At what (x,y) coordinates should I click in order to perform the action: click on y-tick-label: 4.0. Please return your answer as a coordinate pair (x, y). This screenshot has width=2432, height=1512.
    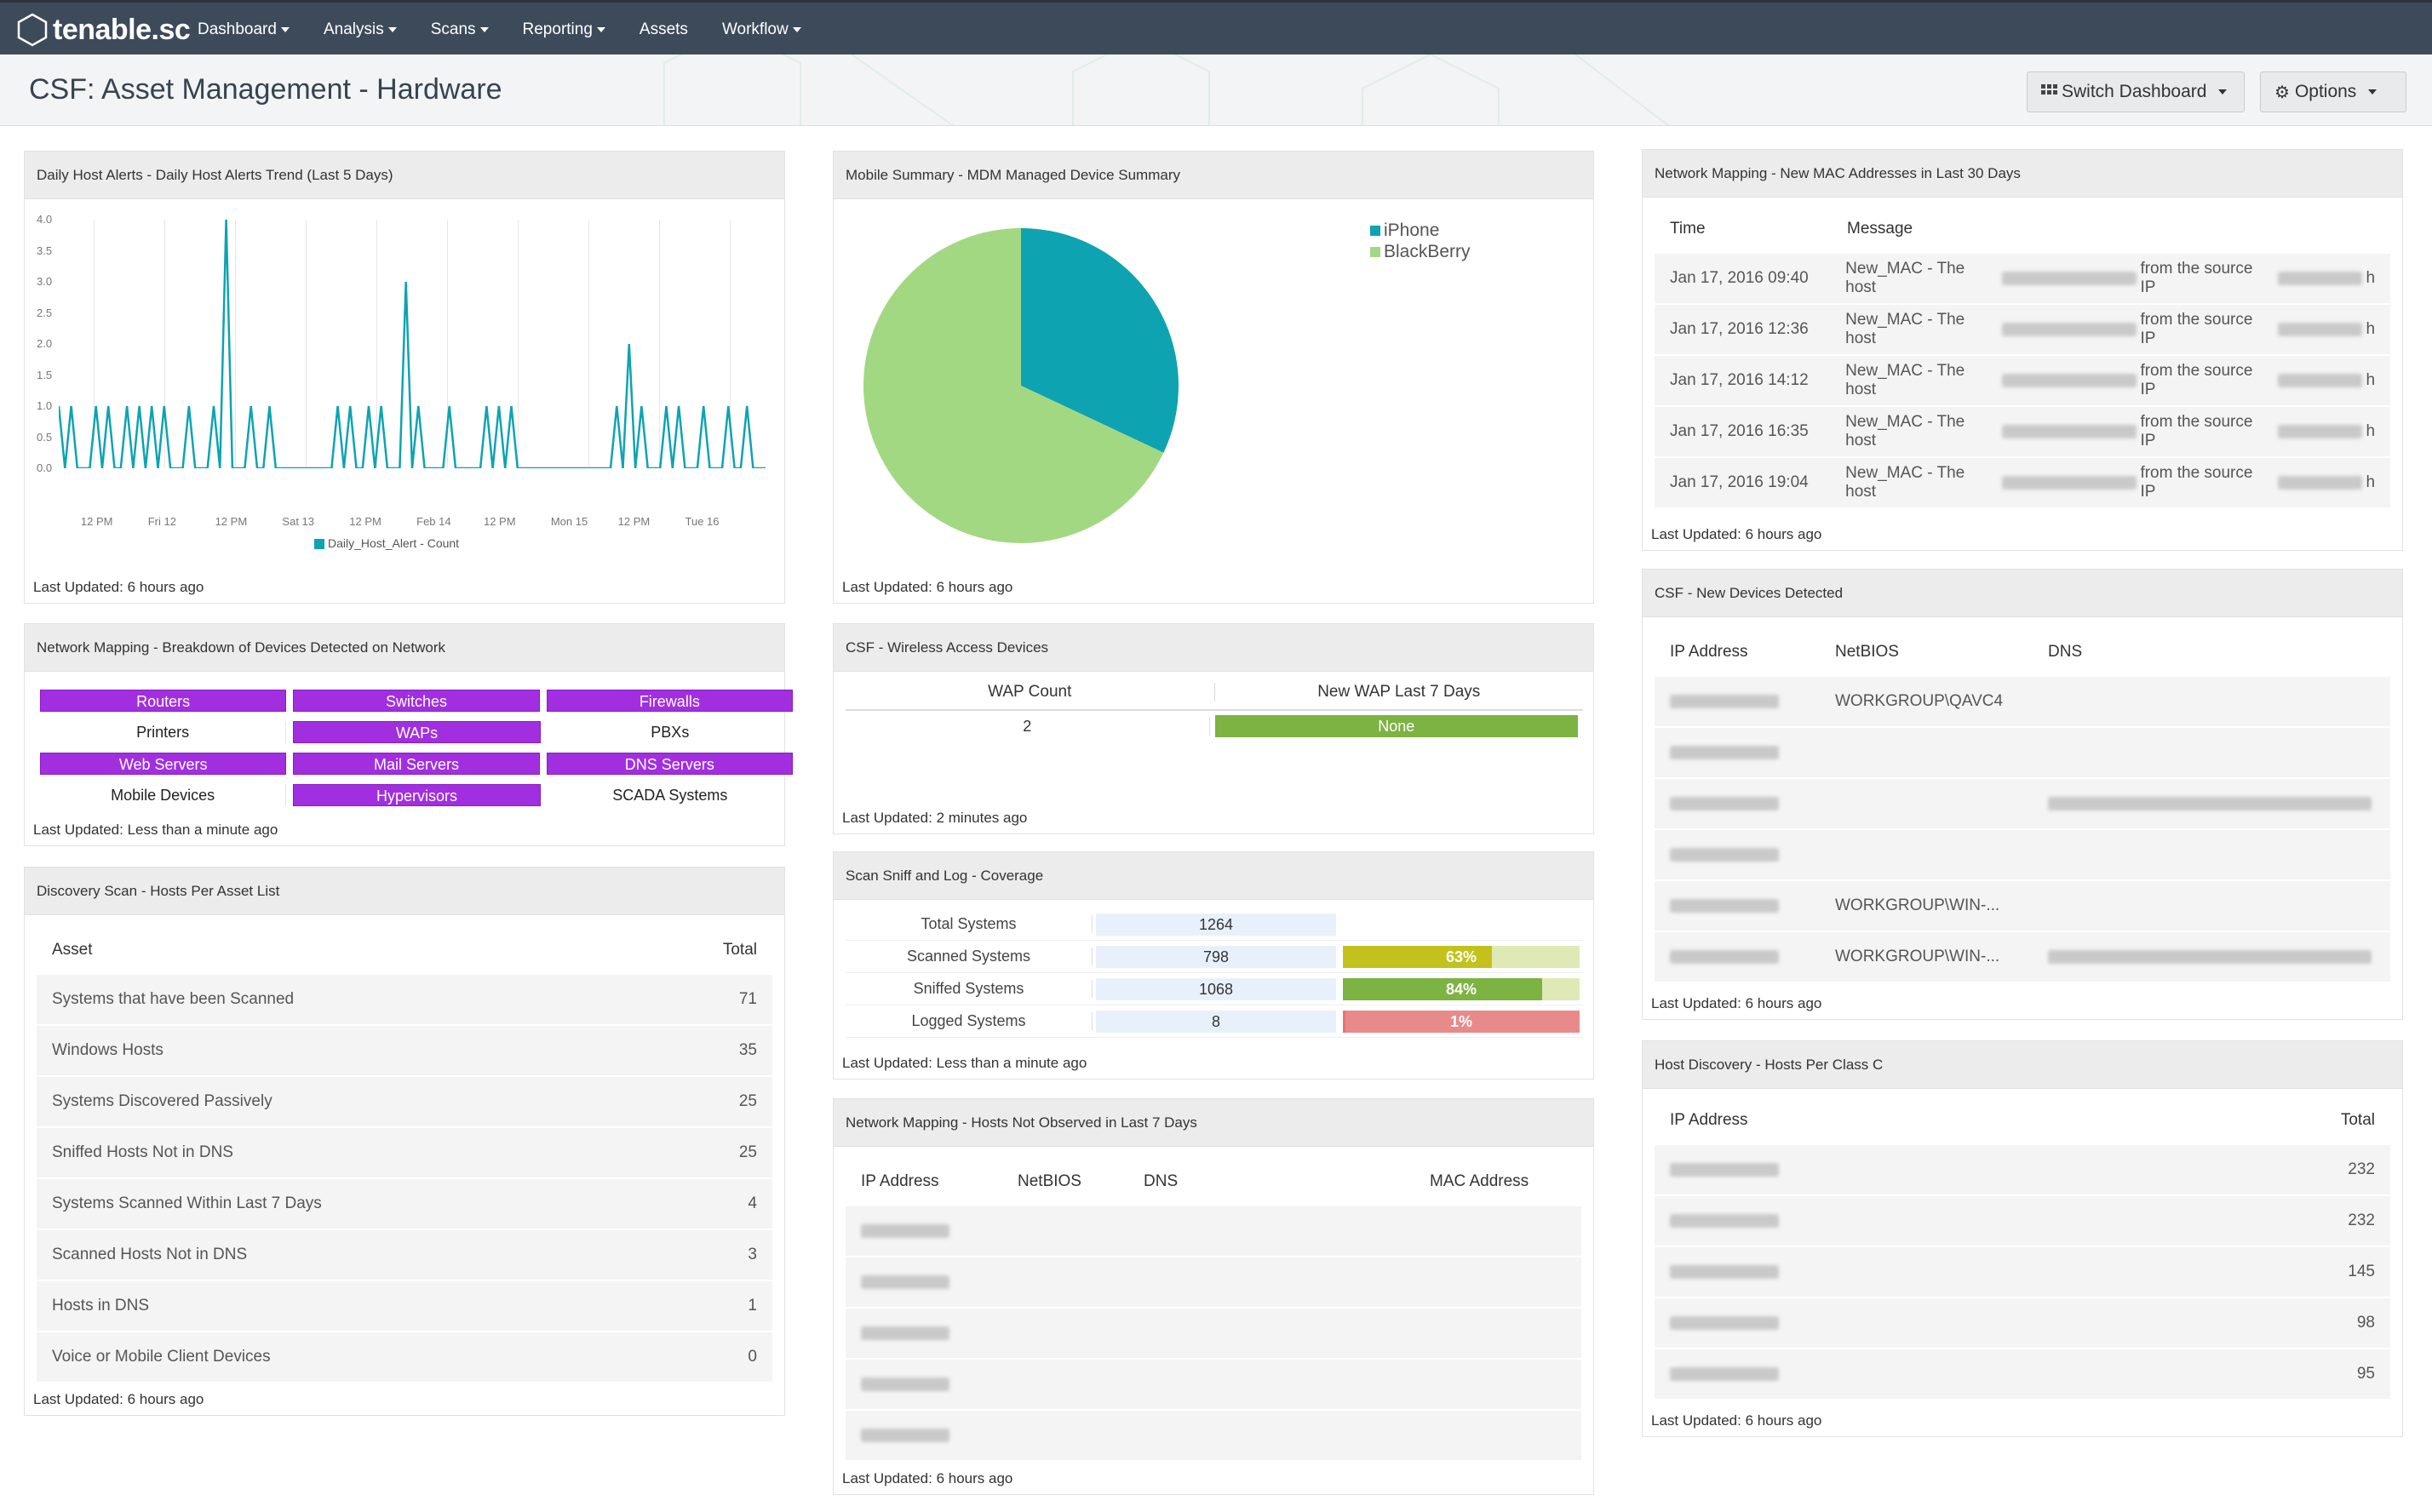
    Looking at the image, I should click on (45, 219).